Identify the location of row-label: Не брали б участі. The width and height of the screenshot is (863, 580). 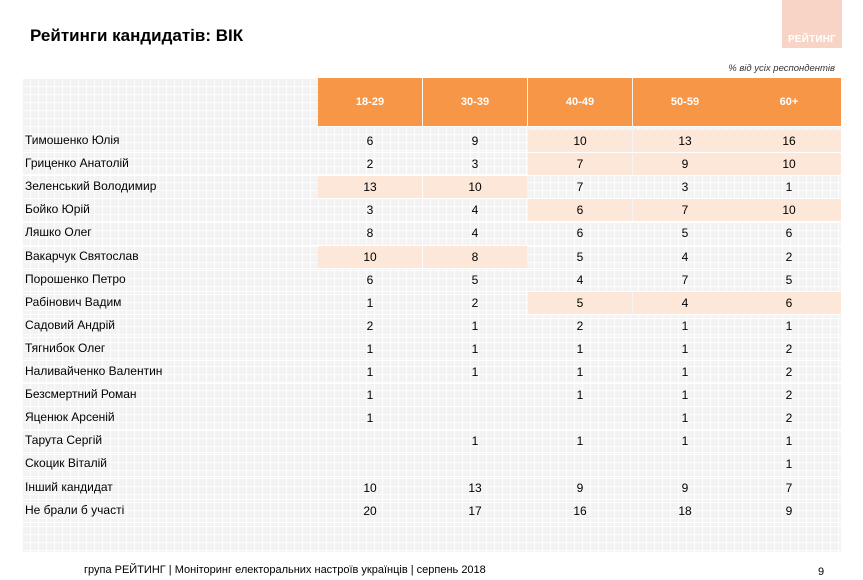
(75, 509).